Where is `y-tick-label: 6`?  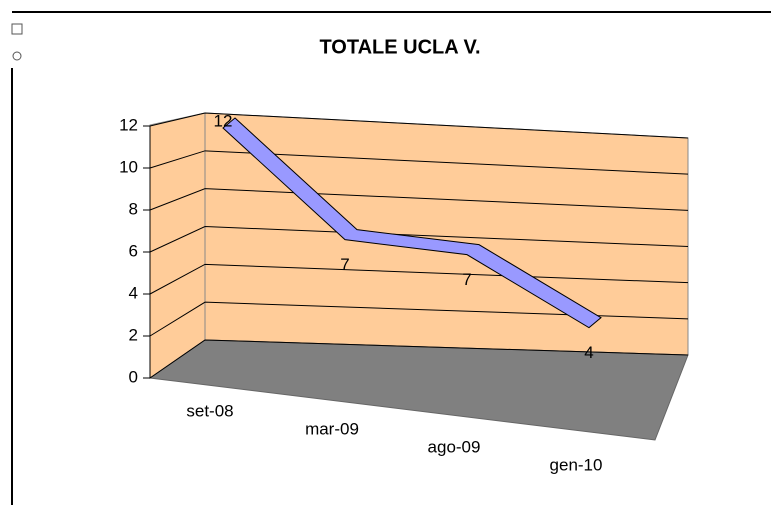 y-tick-label: 6 is located at coordinates (133, 250).